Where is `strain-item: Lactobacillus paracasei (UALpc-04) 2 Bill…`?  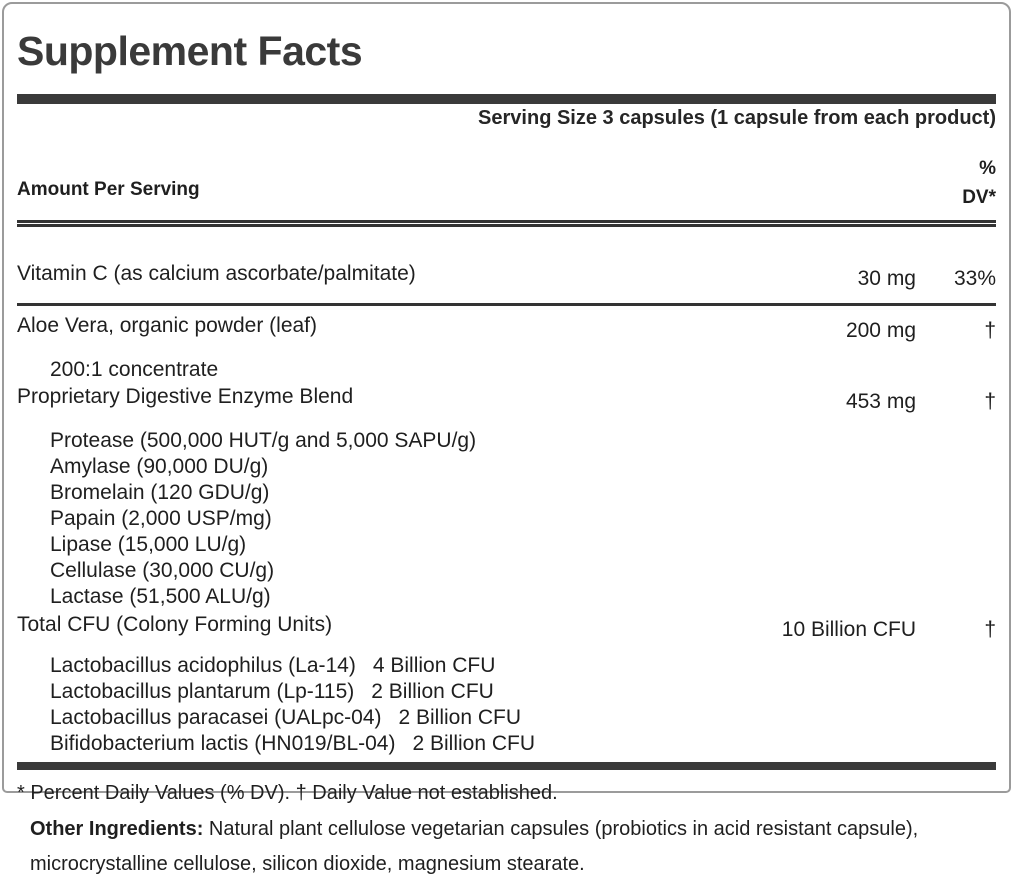 strain-item: Lactobacillus paracasei (UALpc-04) 2 Bill… is located at coordinates (523, 718).